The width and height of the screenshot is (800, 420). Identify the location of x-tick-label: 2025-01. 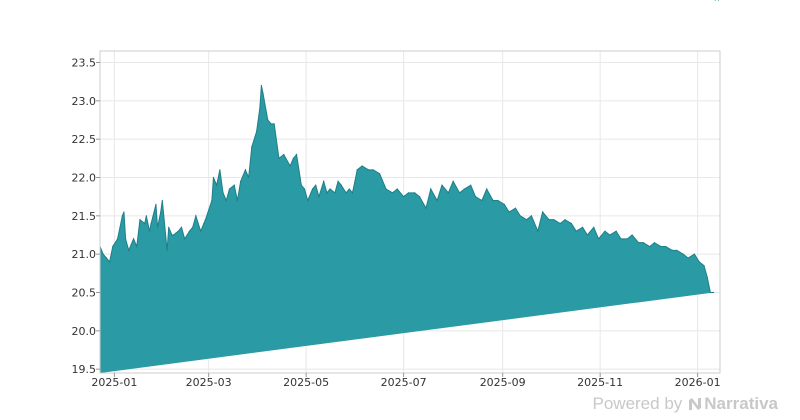
(114, 382).